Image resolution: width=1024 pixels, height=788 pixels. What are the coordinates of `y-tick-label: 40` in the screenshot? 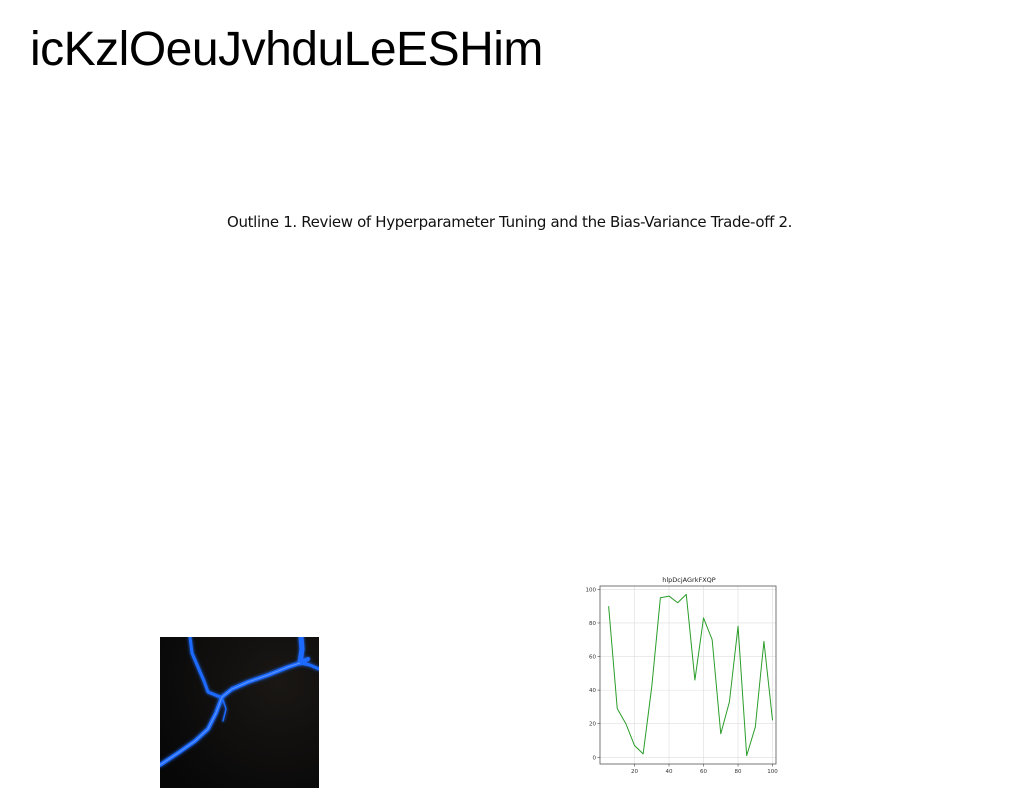 It's located at (592, 691).